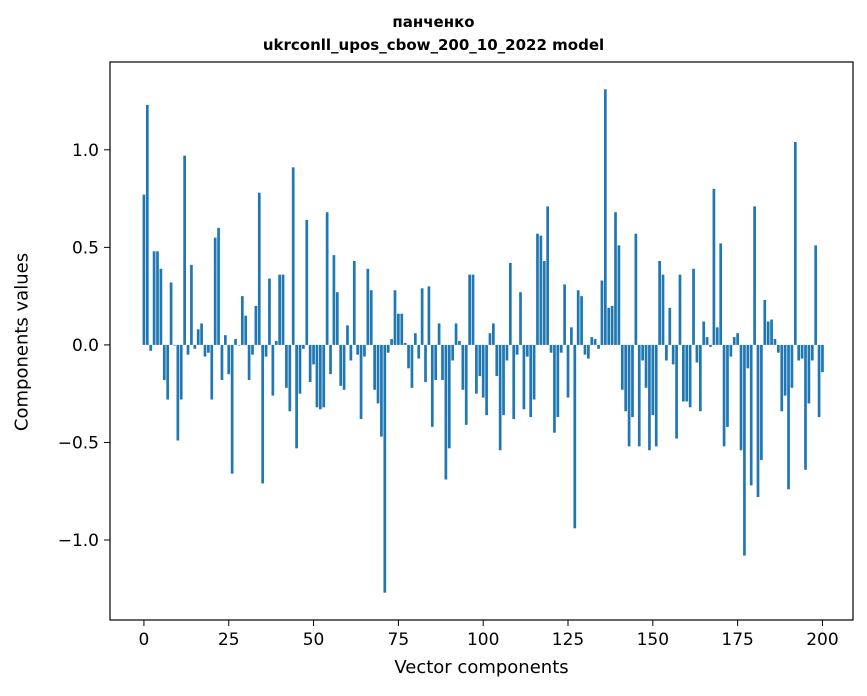 The width and height of the screenshot is (867, 696). What do you see at coordinates (483, 640) in the screenshot?
I see `x-tick-label: 100` at bounding box center [483, 640].